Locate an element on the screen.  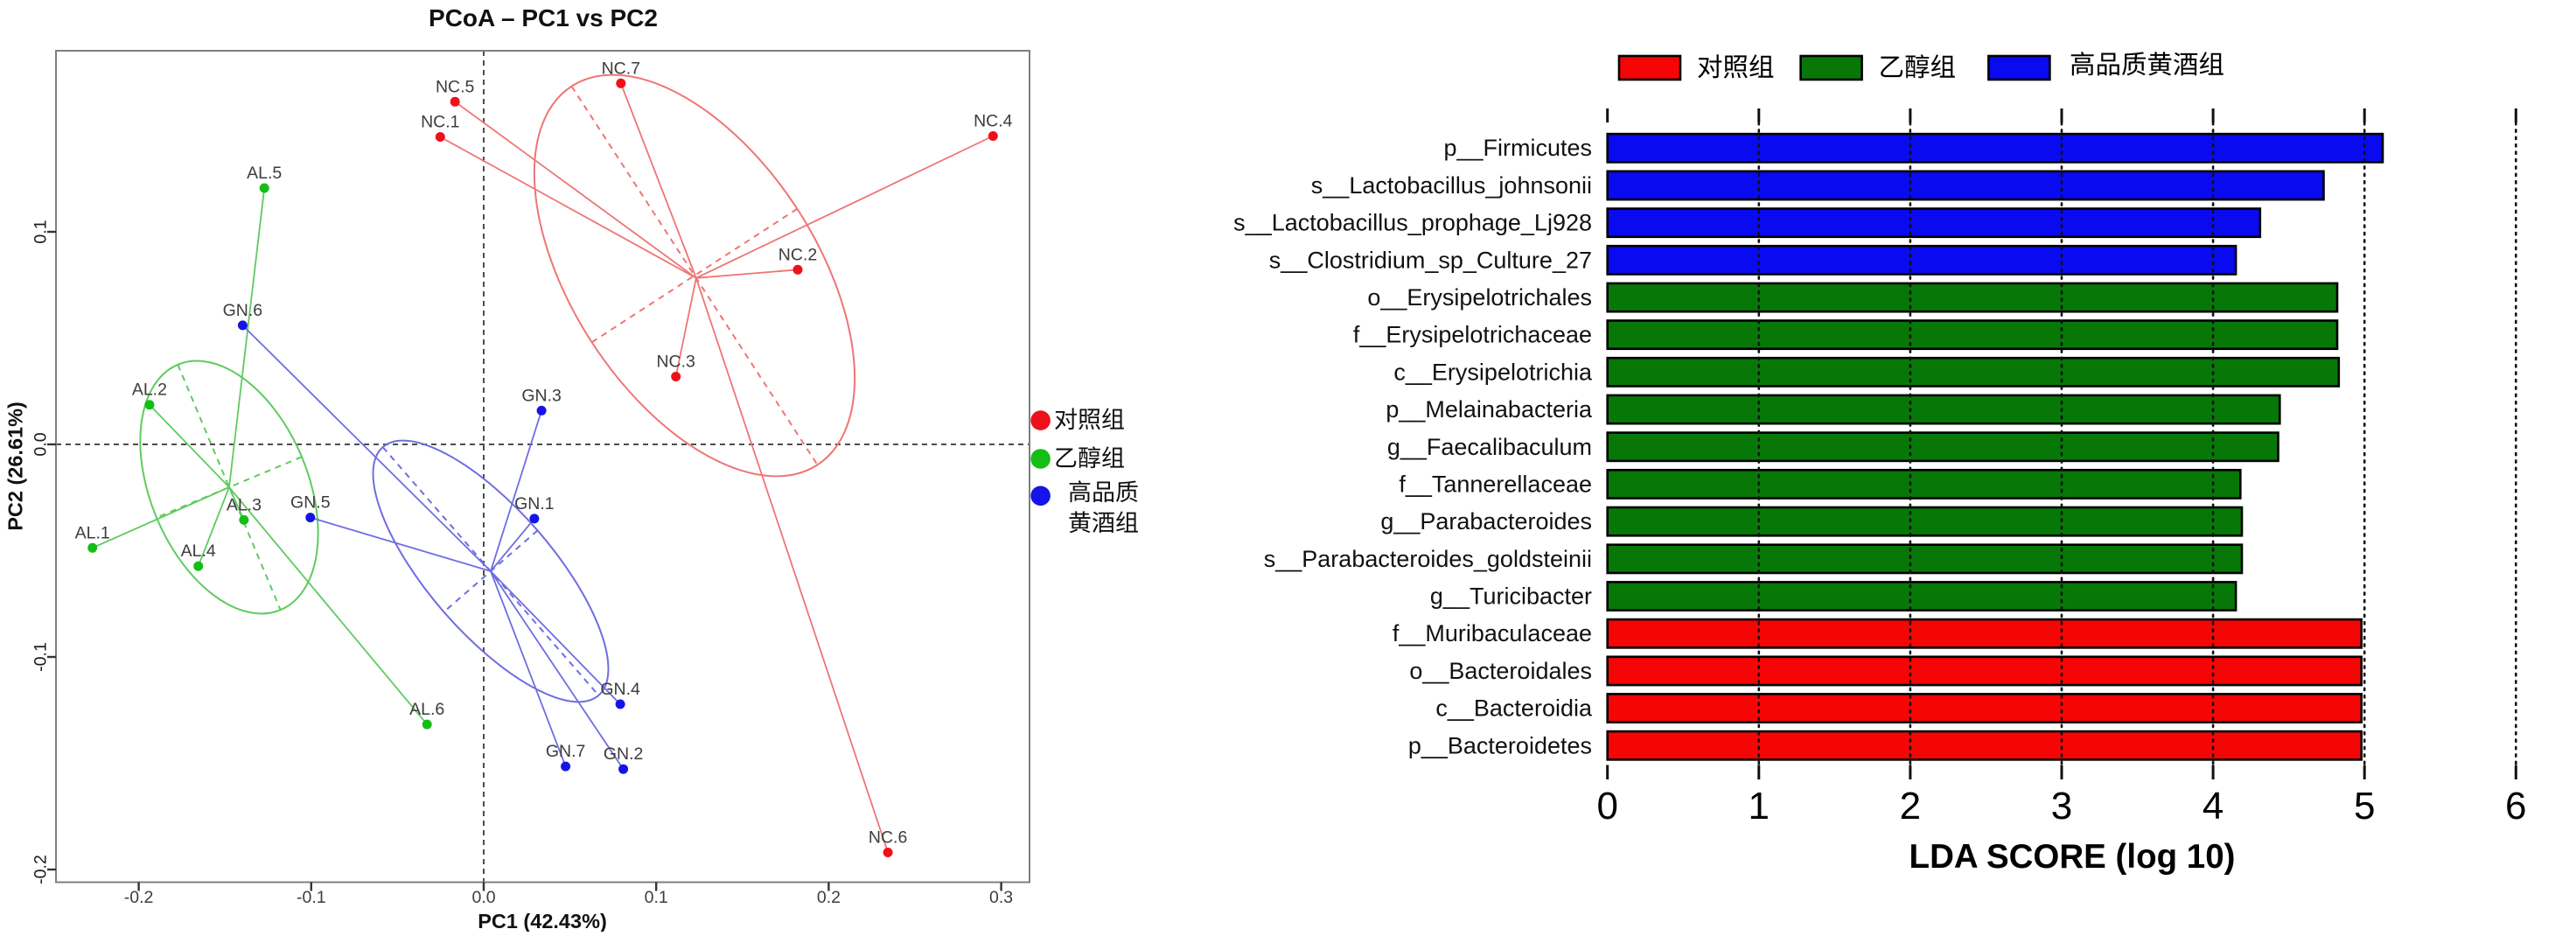
svg-text: NC.6 is located at coordinates (888, 838).